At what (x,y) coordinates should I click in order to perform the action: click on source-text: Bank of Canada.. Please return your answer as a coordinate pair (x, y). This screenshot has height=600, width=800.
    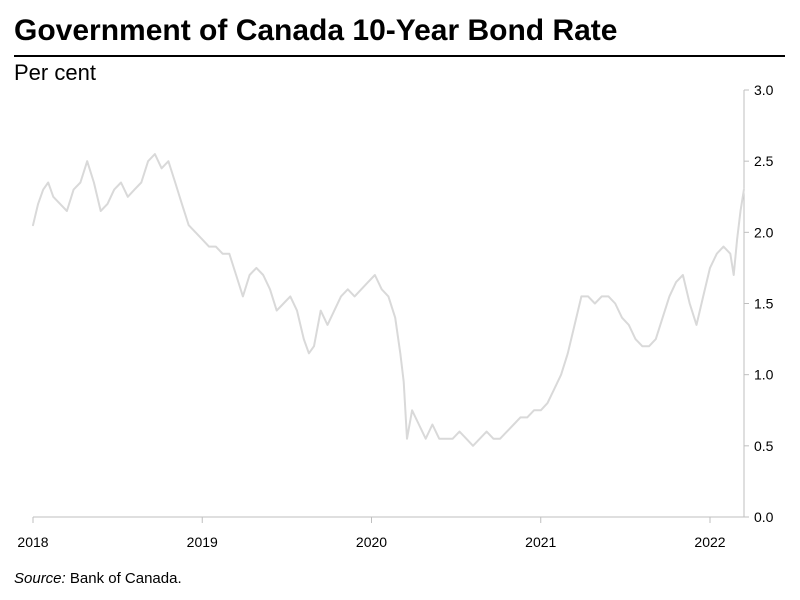
    Looking at the image, I should click on (125, 578).